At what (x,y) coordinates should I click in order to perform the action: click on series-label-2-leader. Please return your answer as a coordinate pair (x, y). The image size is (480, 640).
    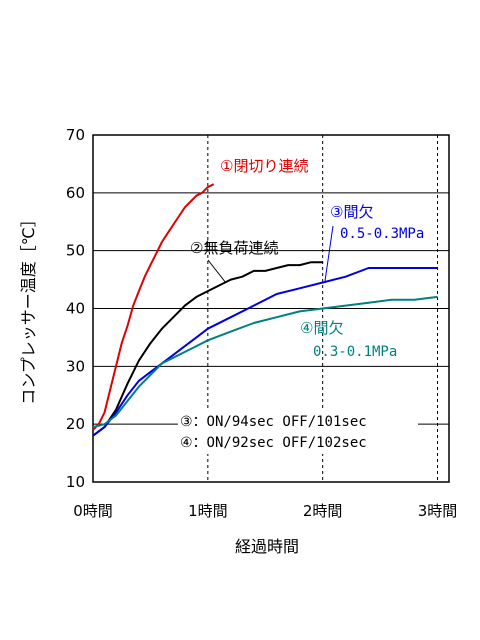
    Looking at the image, I should click on (217, 271).